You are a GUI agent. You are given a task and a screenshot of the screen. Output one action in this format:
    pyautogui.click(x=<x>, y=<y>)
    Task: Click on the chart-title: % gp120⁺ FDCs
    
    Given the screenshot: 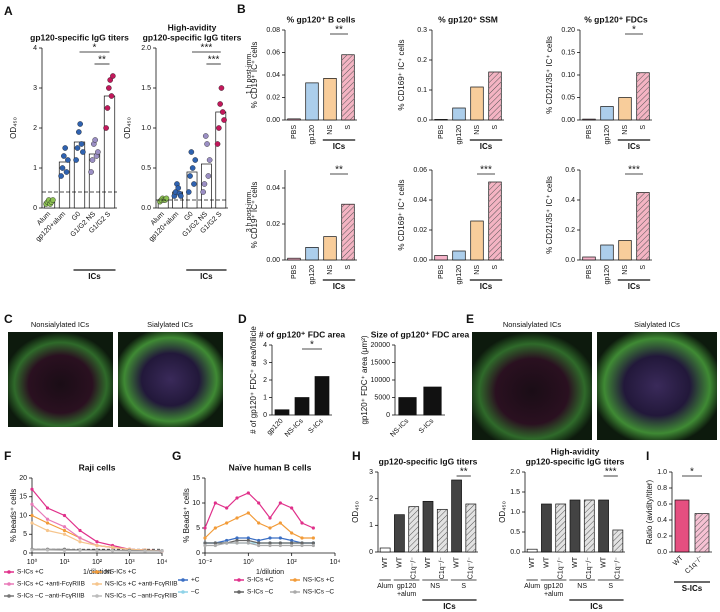 What is the action you would take?
    pyautogui.click(x=616, y=19)
    